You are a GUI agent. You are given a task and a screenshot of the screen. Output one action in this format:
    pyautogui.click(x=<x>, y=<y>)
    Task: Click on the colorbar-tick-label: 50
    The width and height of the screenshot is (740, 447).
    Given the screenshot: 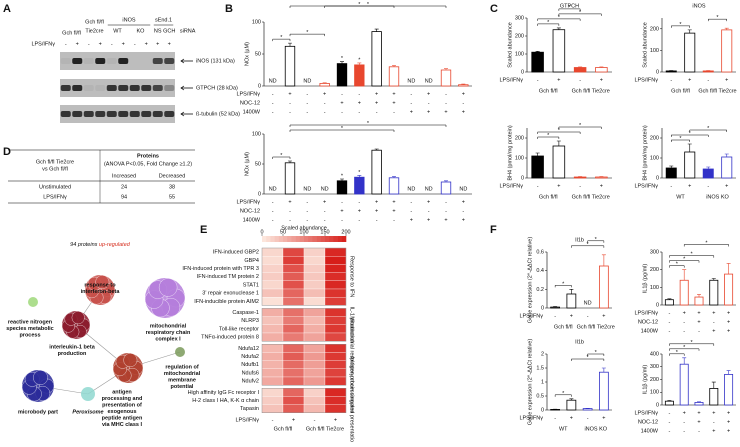 What is the action you would take?
    pyautogui.click(x=283, y=232)
    